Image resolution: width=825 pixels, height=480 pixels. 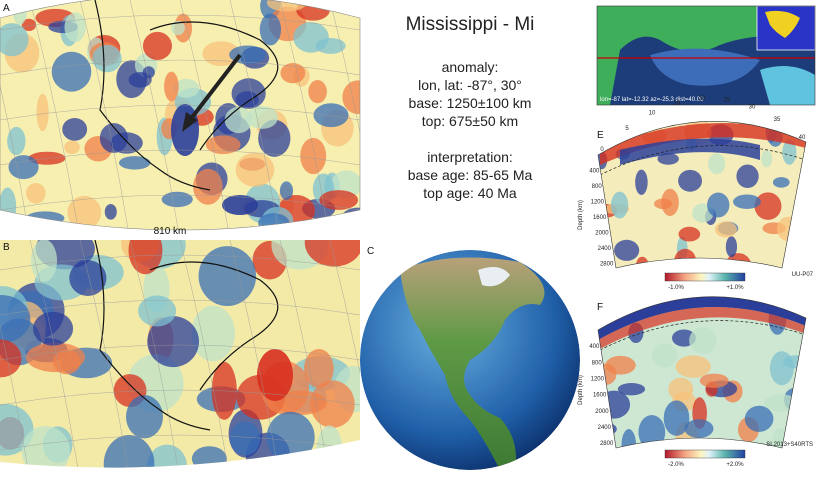 What do you see at coordinates (600, 135) in the screenshot?
I see `panel-label: E` at bounding box center [600, 135].